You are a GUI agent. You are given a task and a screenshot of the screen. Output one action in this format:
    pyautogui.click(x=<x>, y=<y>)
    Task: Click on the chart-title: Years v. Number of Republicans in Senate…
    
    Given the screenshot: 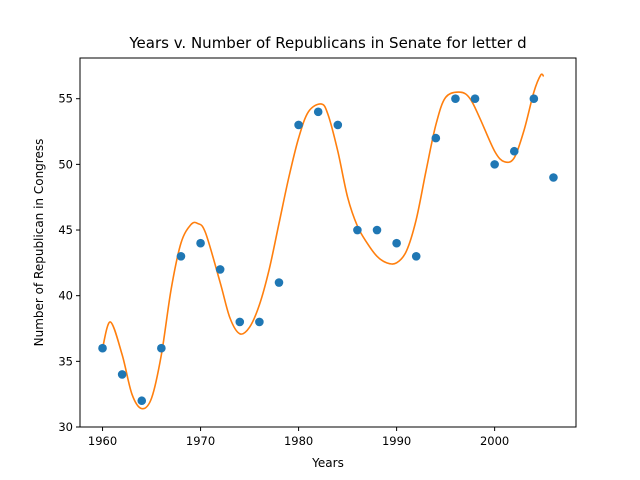 What is the action you would take?
    pyautogui.click(x=327, y=43)
    